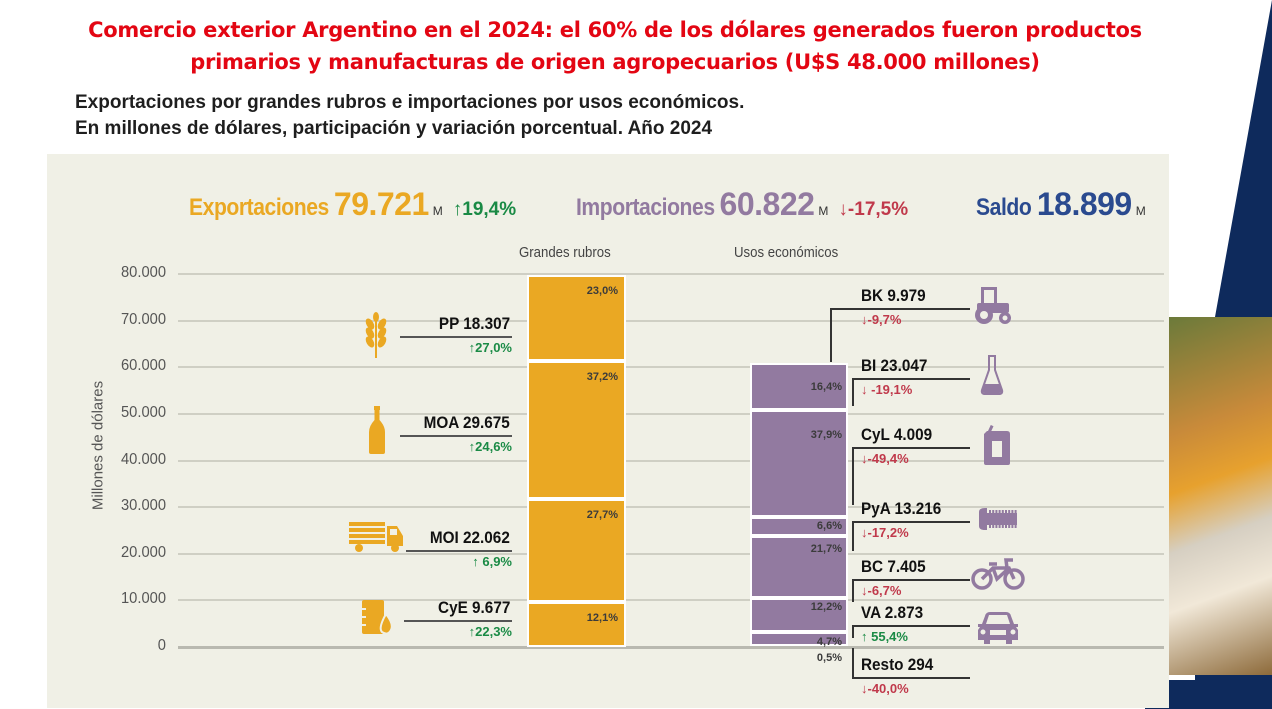 The image size is (1272, 709). What do you see at coordinates (998, 576) in the screenshot?
I see `bicycle-icon` at bounding box center [998, 576].